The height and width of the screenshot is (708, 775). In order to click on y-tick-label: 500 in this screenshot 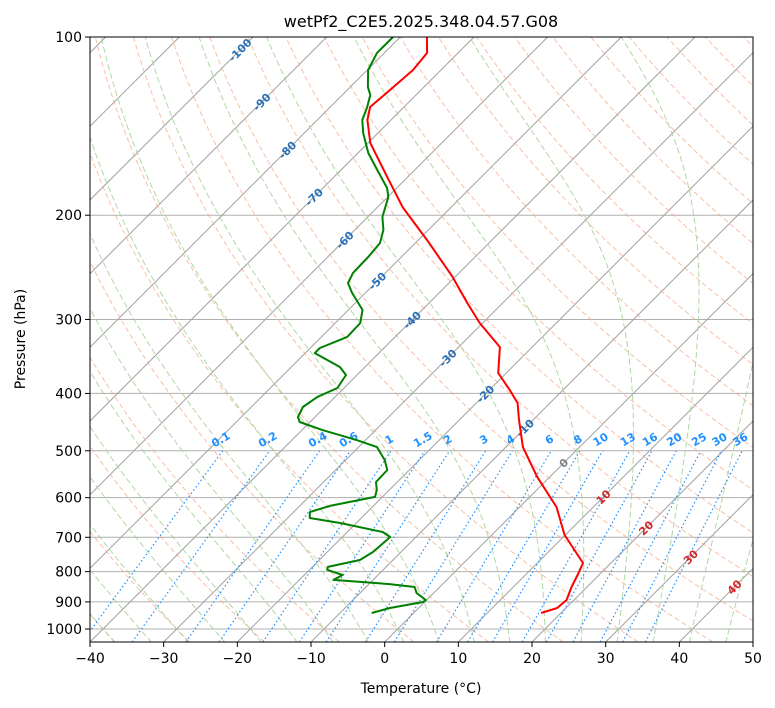, I will do `click(68, 452)`.